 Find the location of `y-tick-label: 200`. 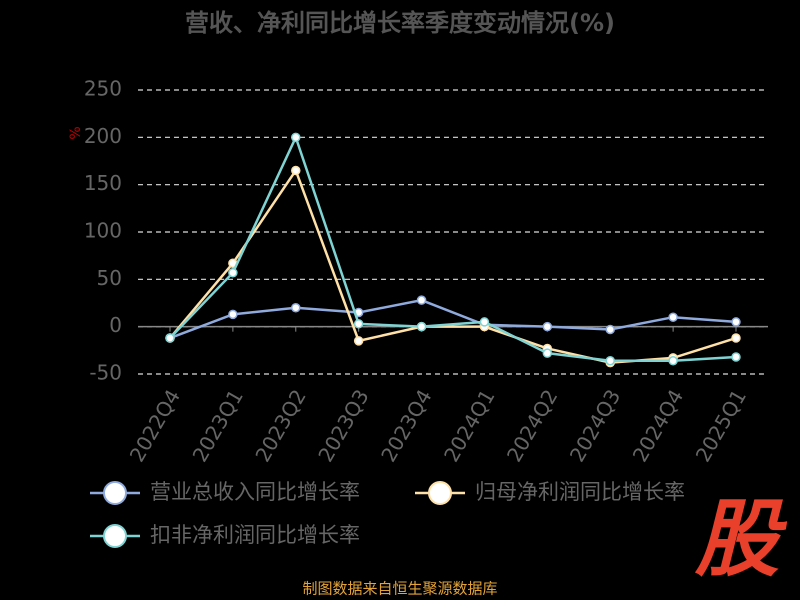

y-tick-label: 200 is located at coordinates (103, 136).